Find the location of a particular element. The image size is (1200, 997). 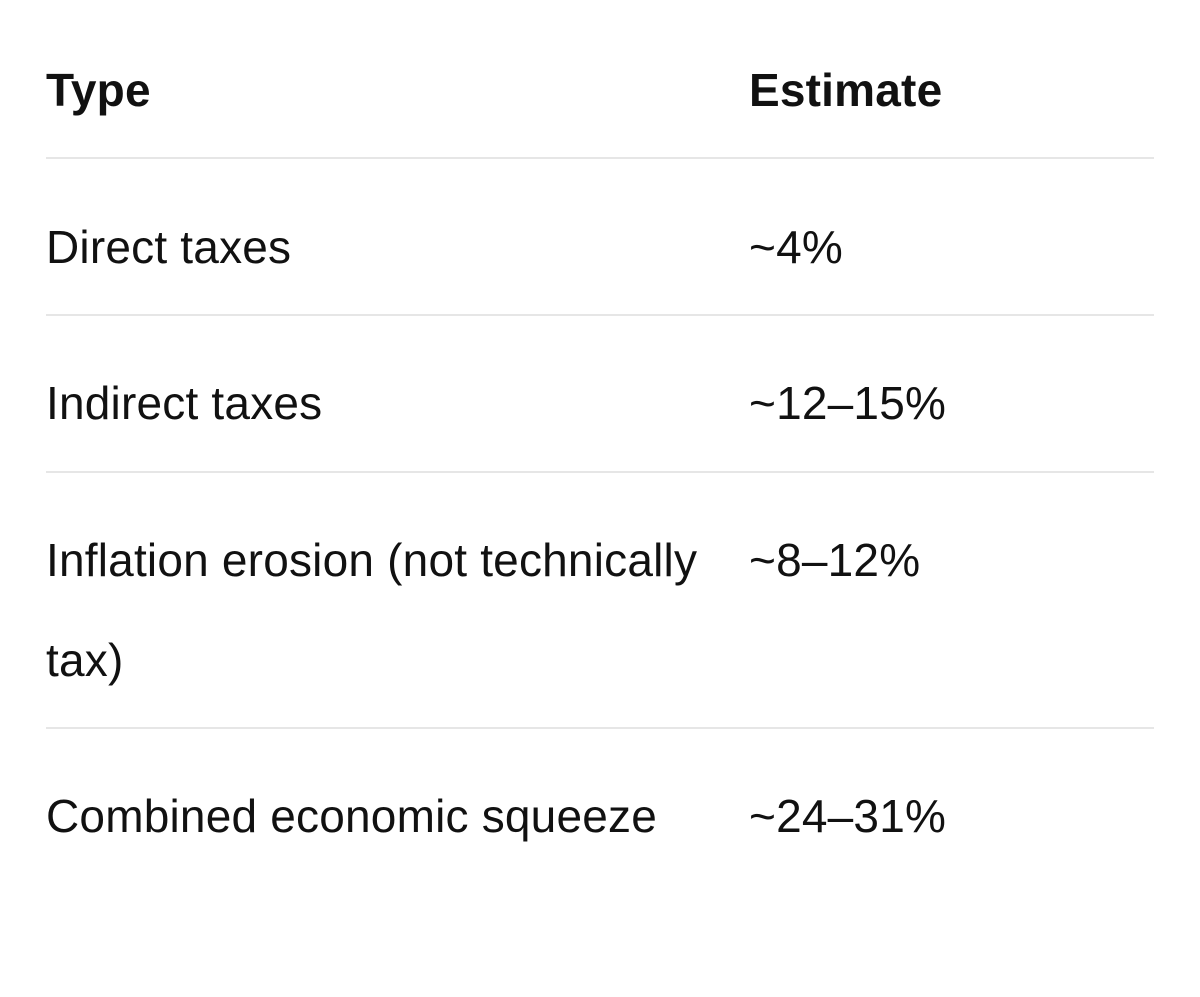

table-row: Indirect taxes ~12–15% is located at coordinates (600, 394).